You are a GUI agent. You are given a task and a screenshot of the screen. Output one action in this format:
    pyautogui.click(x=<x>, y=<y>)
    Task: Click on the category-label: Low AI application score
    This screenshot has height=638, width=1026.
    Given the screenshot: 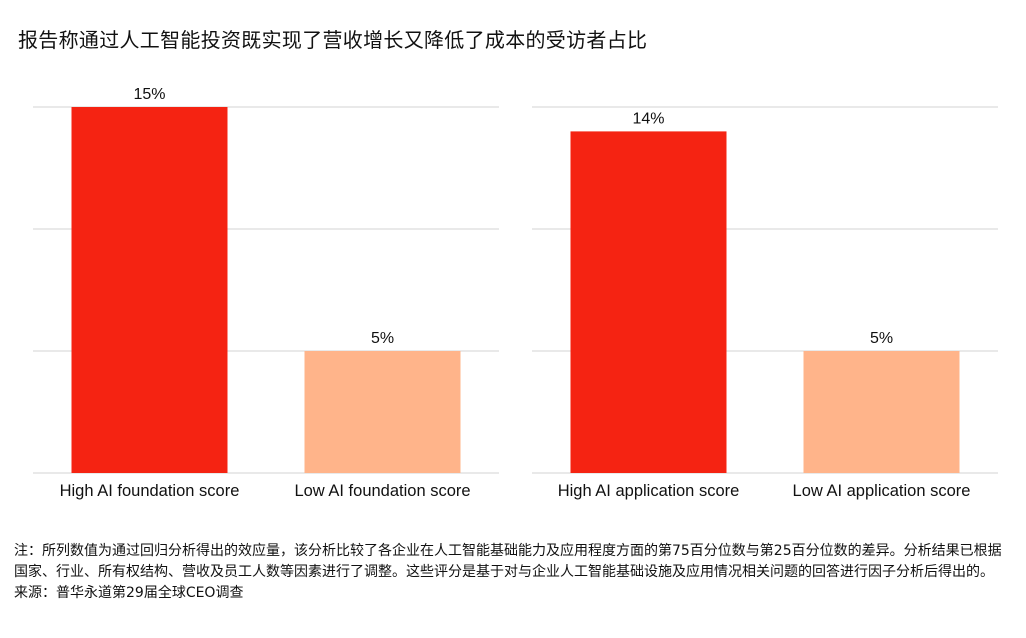 What is the action you would take?
    pyautogui.click(x=882, y=491)
    